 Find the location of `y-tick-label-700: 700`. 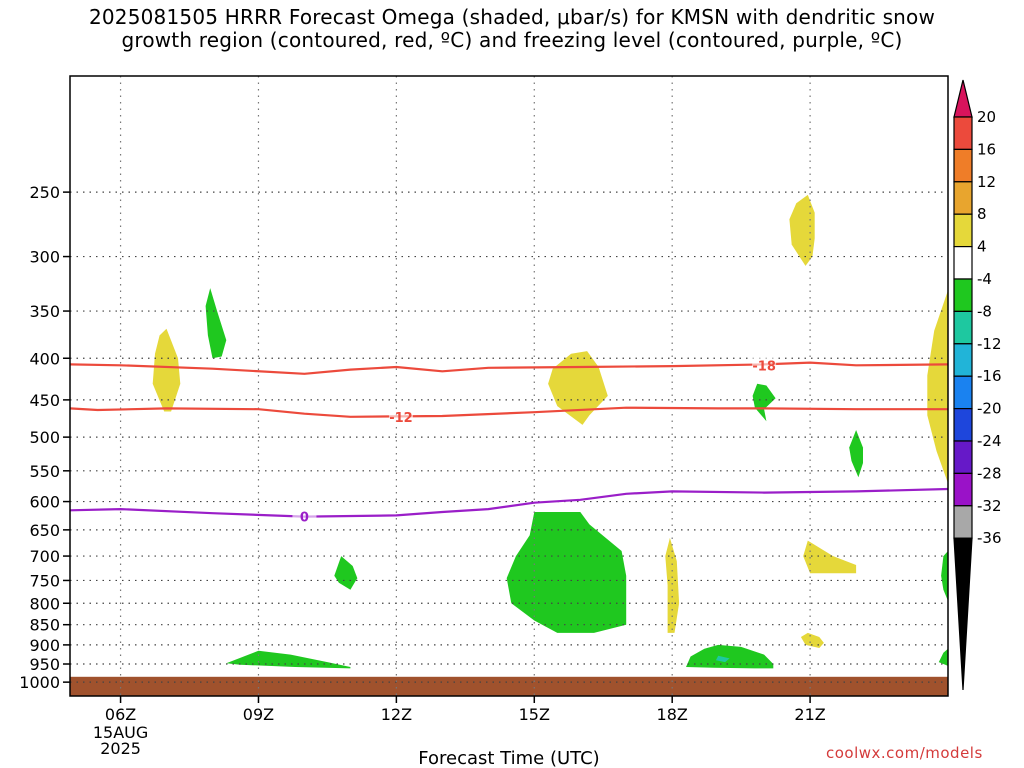

y-tick-label-700: 700 is located at coordinates (44, 556).